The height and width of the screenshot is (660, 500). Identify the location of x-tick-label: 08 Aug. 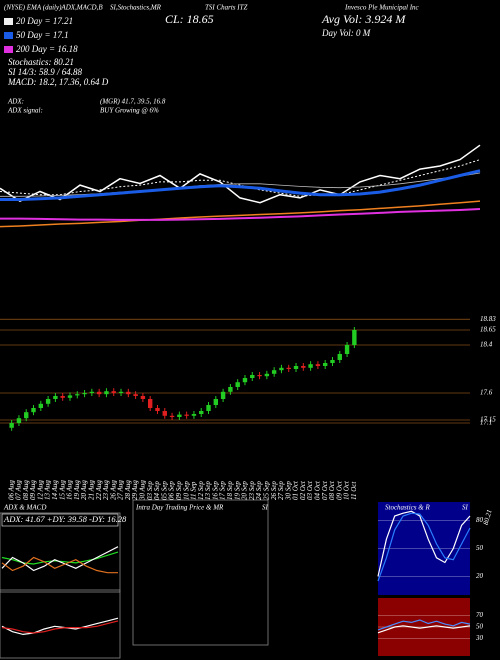
(26, 490).